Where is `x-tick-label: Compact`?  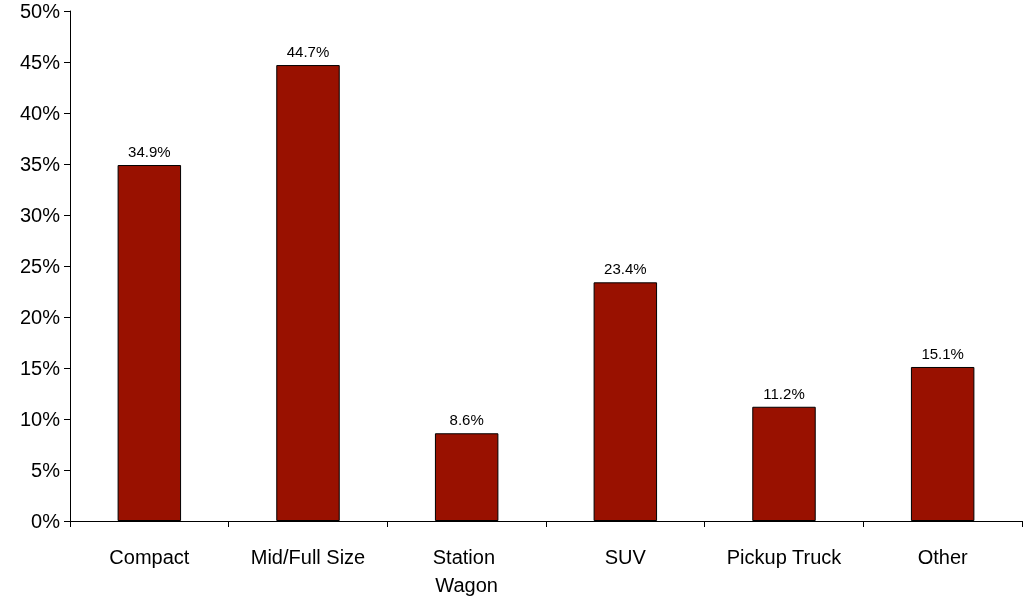 x-tick-label: Compact is located at coordinates (149, 557).